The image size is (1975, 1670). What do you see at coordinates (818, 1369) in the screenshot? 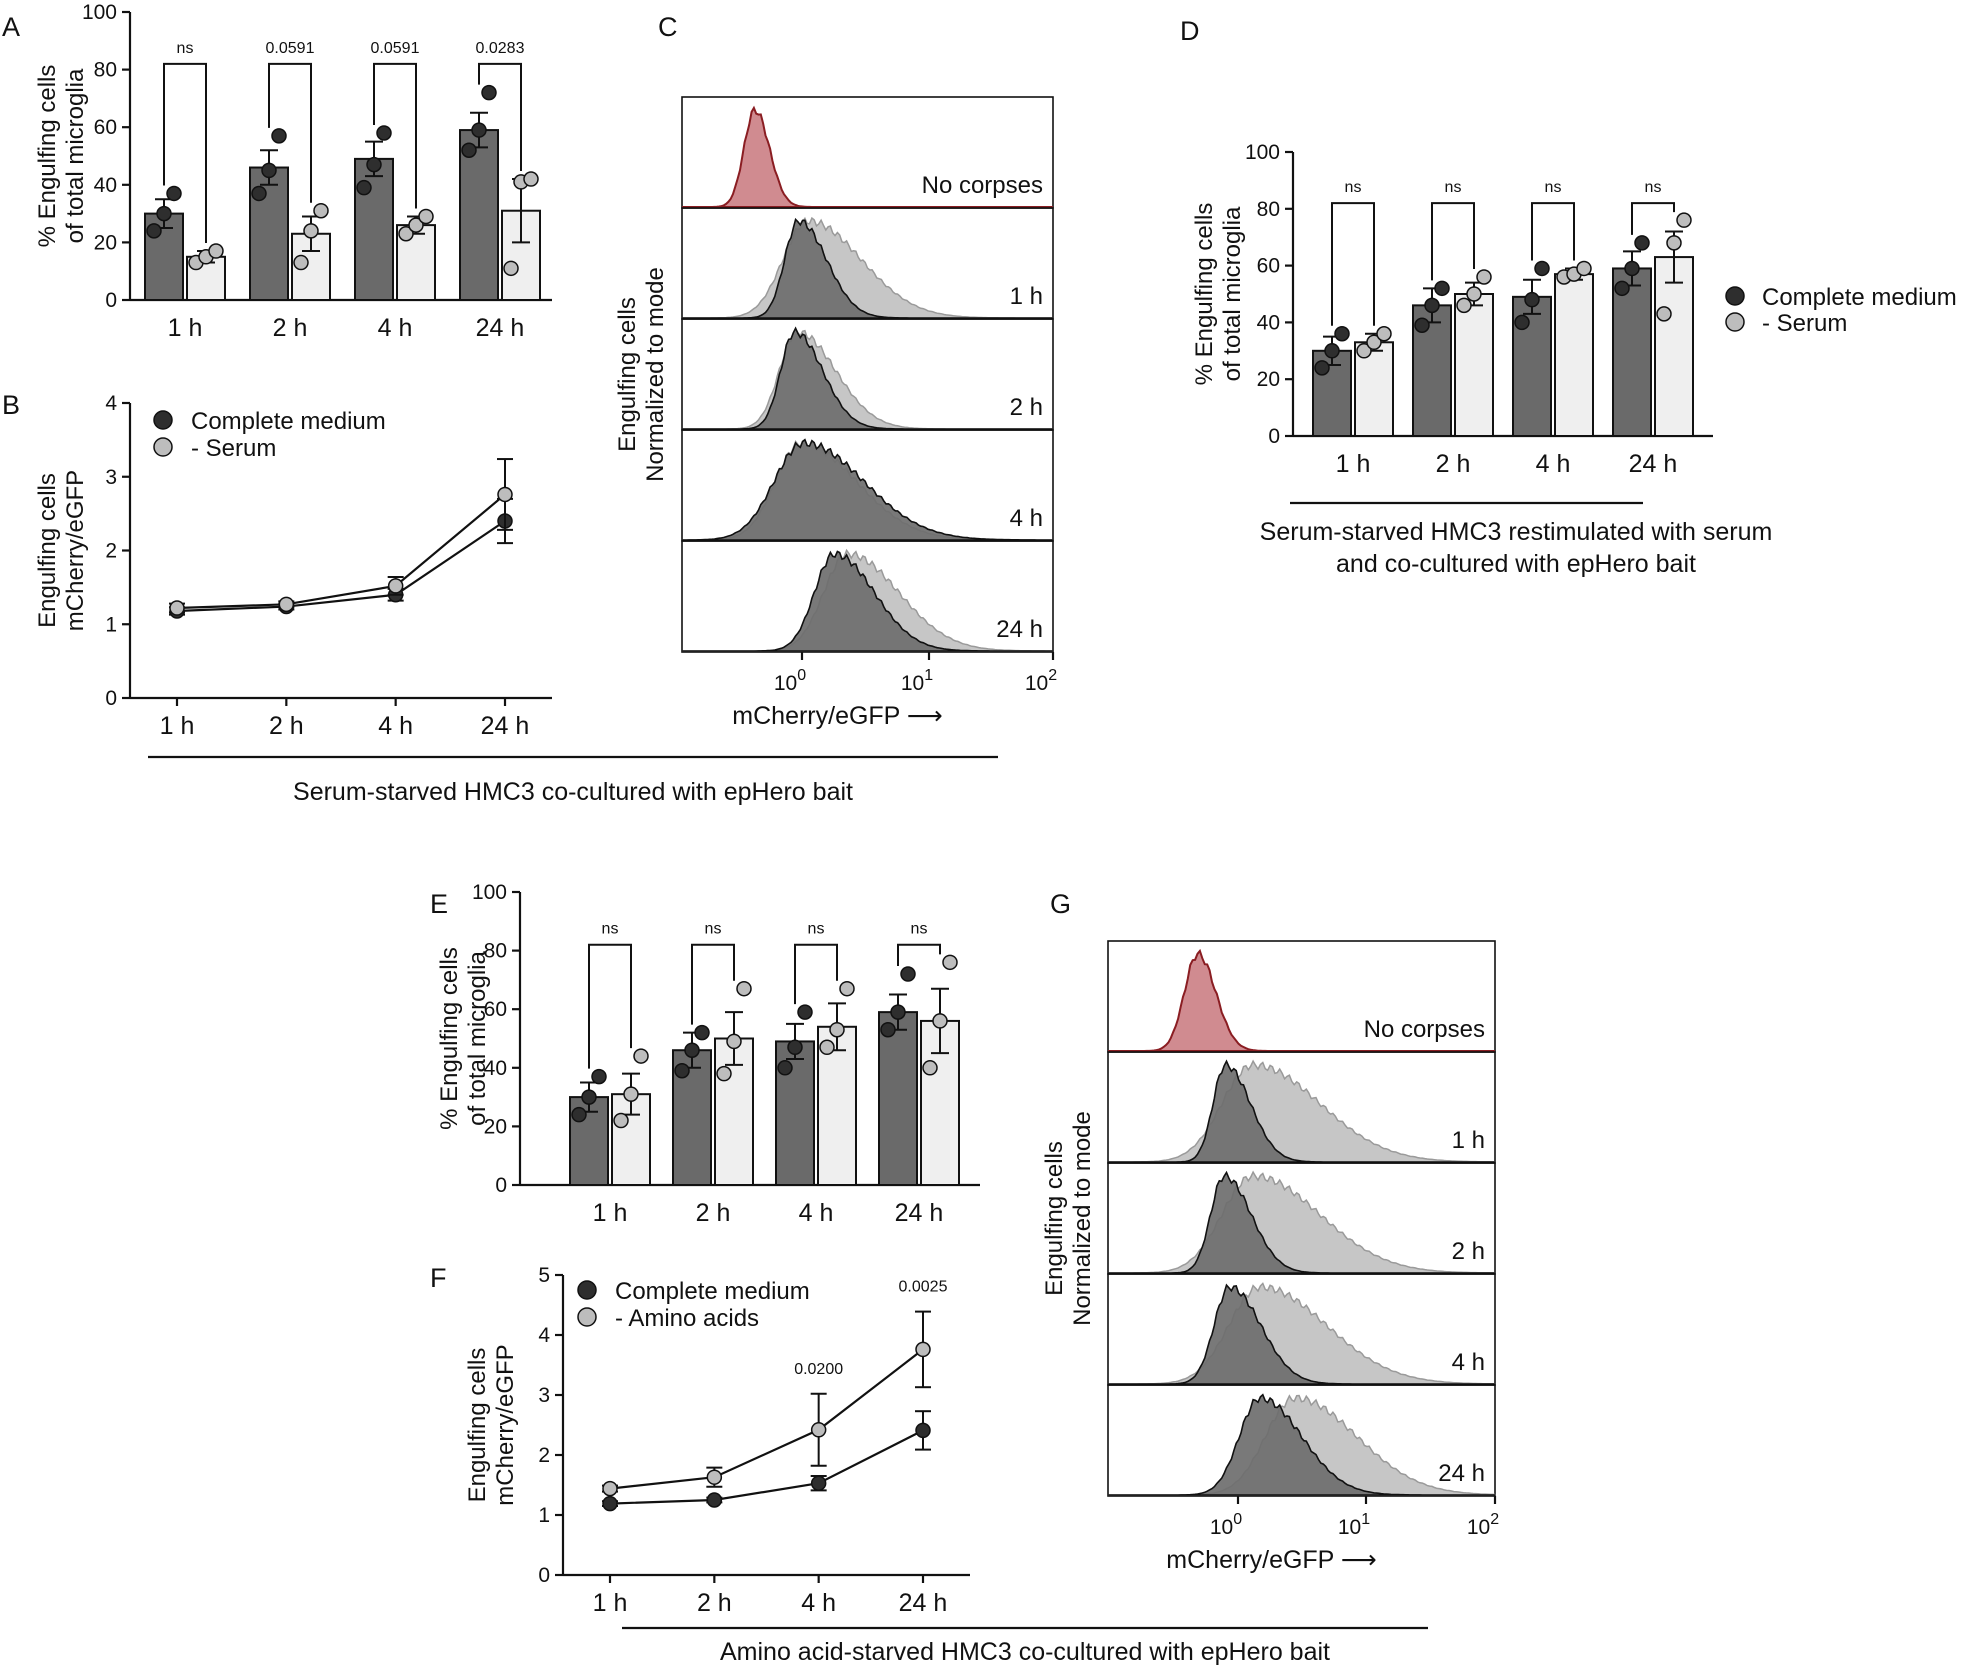
I see `p-value-annotation: 0.0200` at bounding box center [818, 1369].